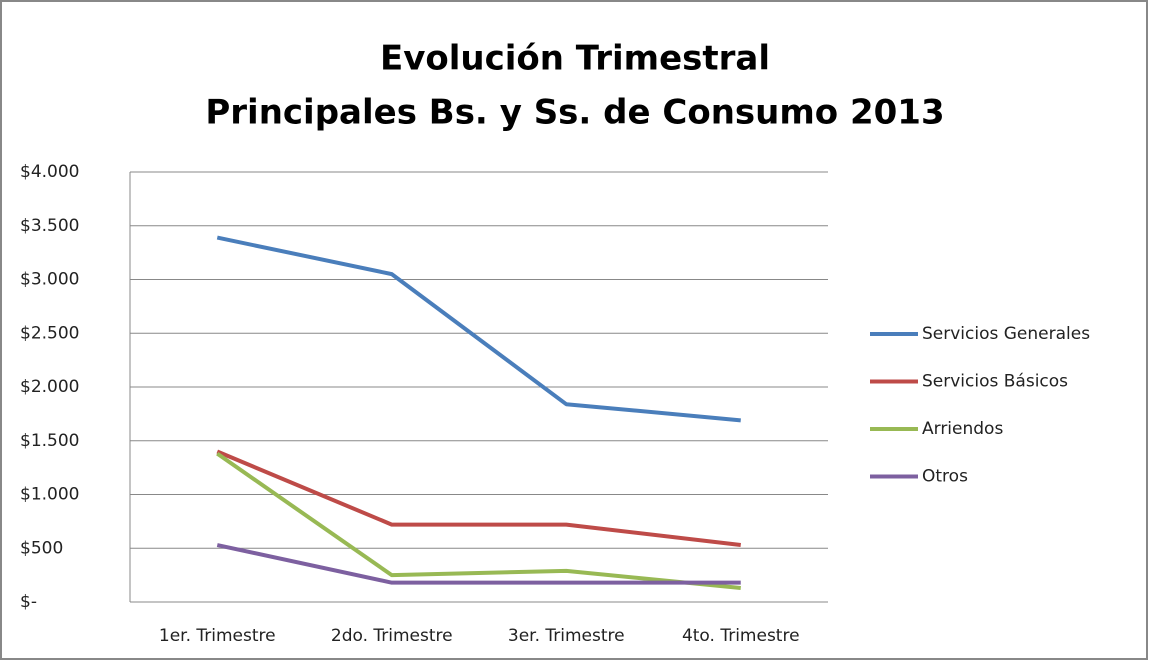 The height and width of the screenshot is (661, 1149). Describe the element at coordinates (995, 382) in the screenshot. I see `legend-label: Servicios Básicos` at that location.